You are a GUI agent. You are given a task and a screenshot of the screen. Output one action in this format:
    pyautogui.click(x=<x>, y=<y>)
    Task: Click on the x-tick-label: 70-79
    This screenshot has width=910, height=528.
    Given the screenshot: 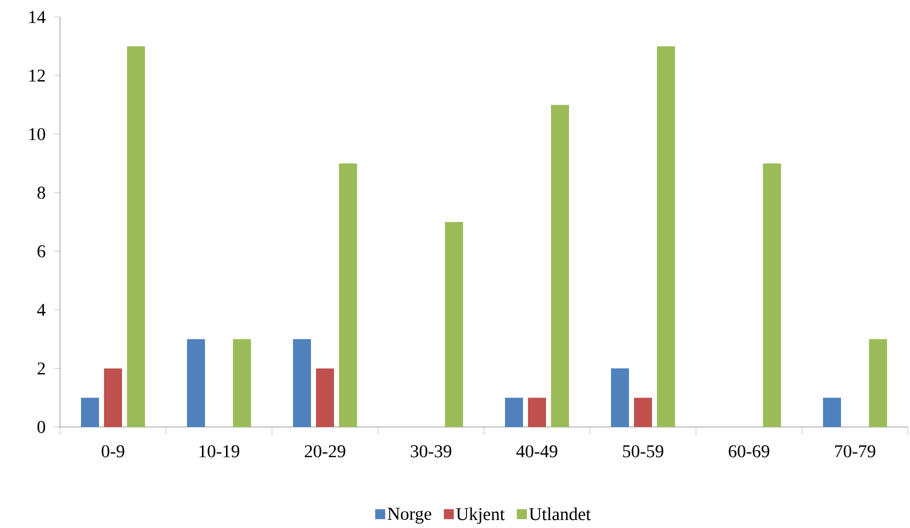 What is the action you would take?
    pyautogui.click(x=855, y=451)
    